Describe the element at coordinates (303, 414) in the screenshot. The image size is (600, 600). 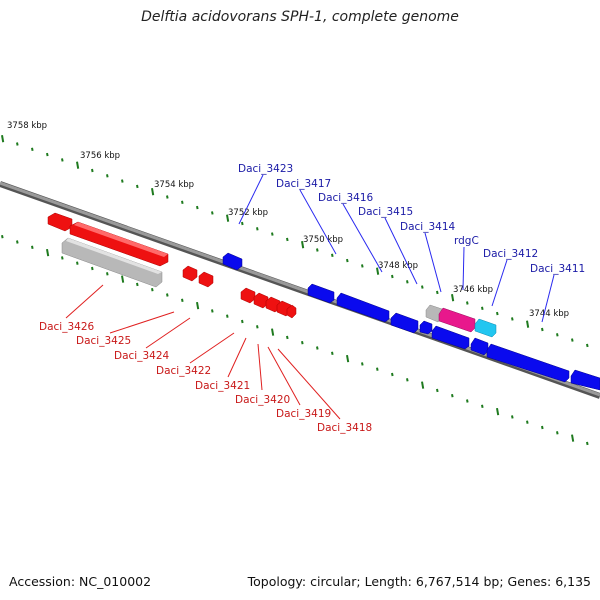
I see `gene-label: Daci_3419` at that location.